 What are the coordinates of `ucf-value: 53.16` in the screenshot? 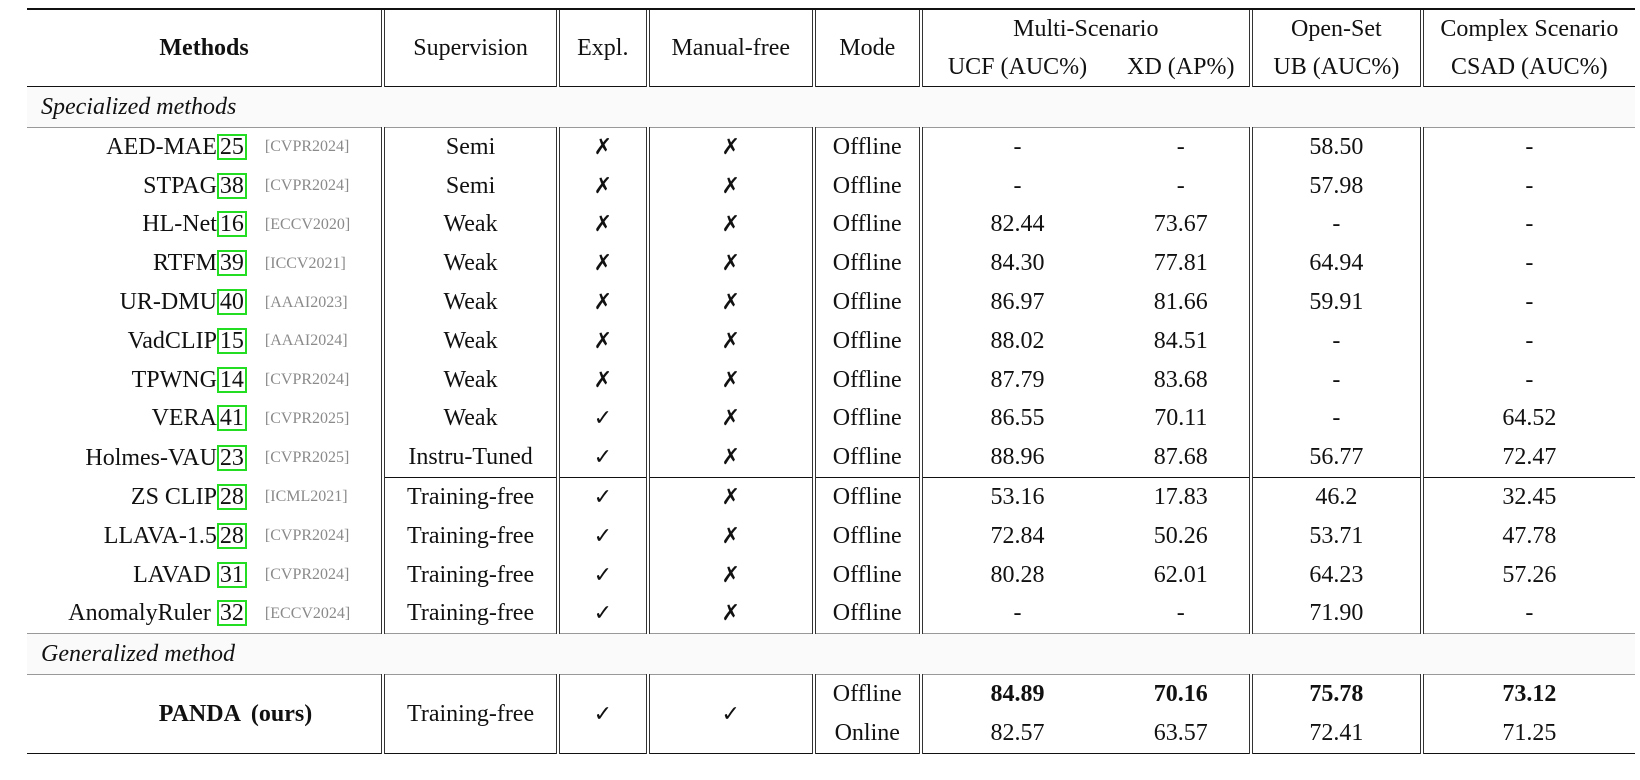 It's located at (1016, 497).